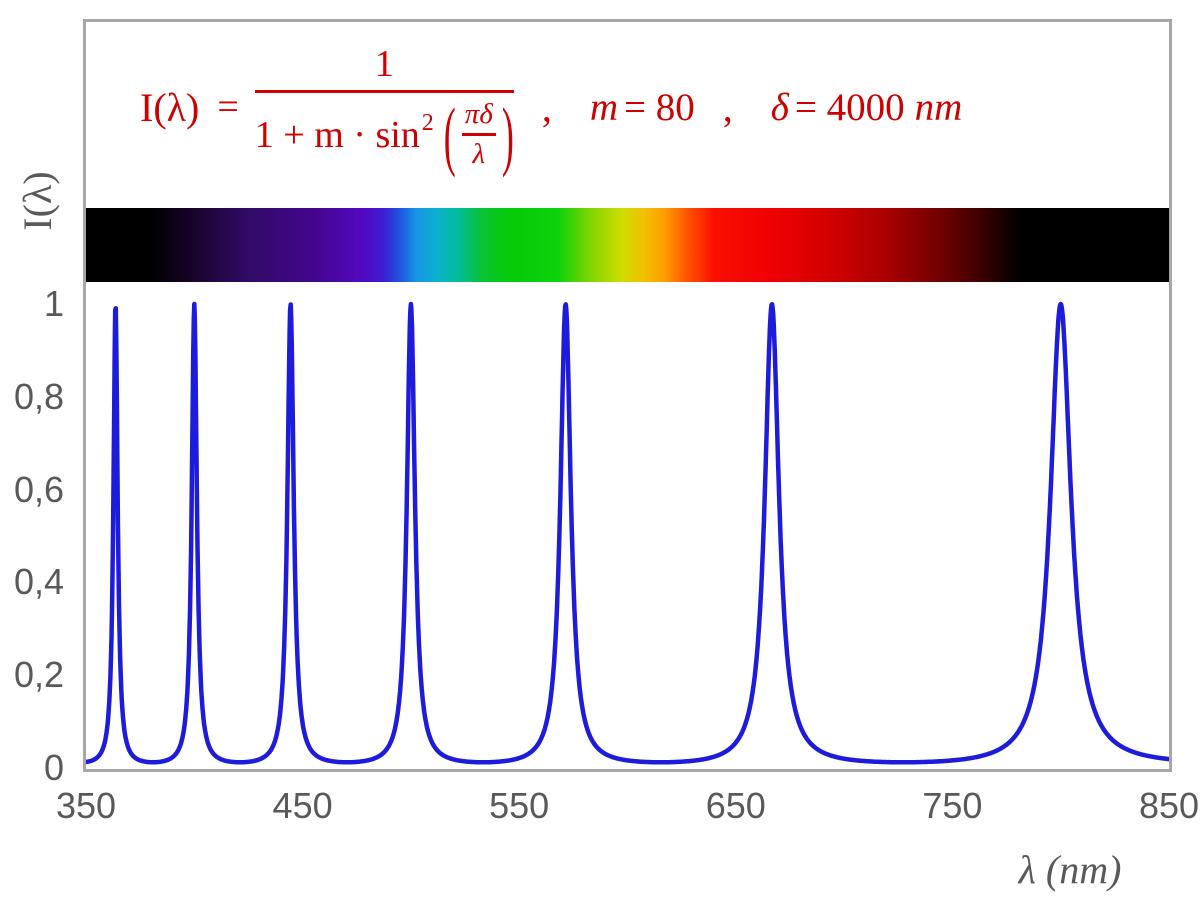 The width and height of the screenshot is (1200, 924). I want to click on m-value: = 80, so click(659, 107).